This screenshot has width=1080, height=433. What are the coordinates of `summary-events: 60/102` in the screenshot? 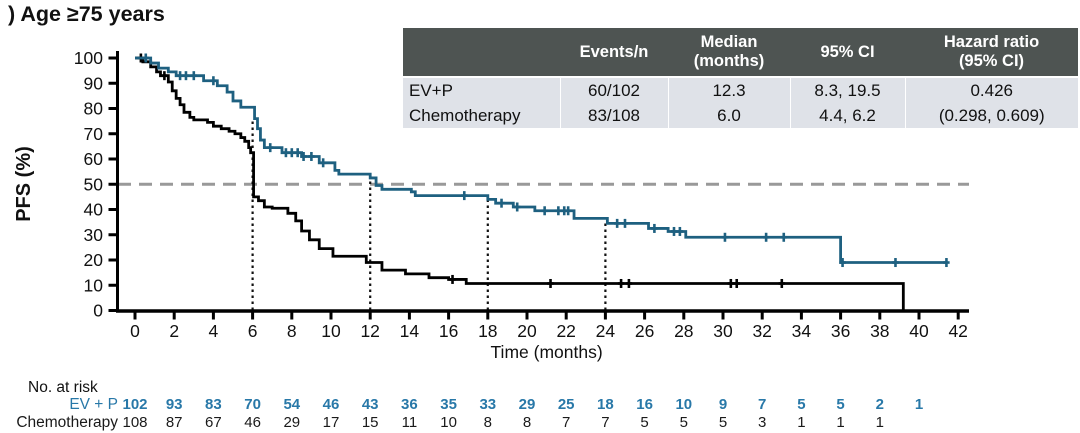 It's located at (613, 89).